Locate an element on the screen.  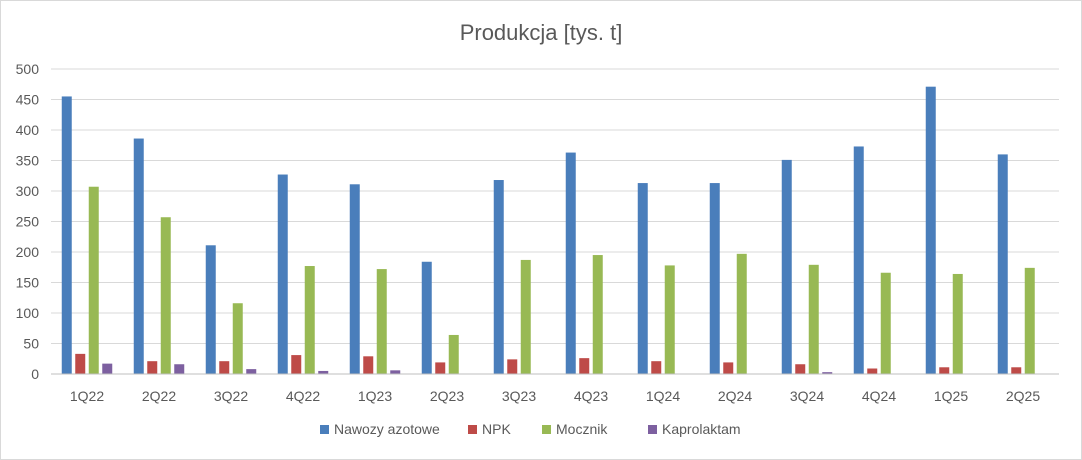
bar-nawozy-azotowe-1q25 is located at coordinates (930, 230).